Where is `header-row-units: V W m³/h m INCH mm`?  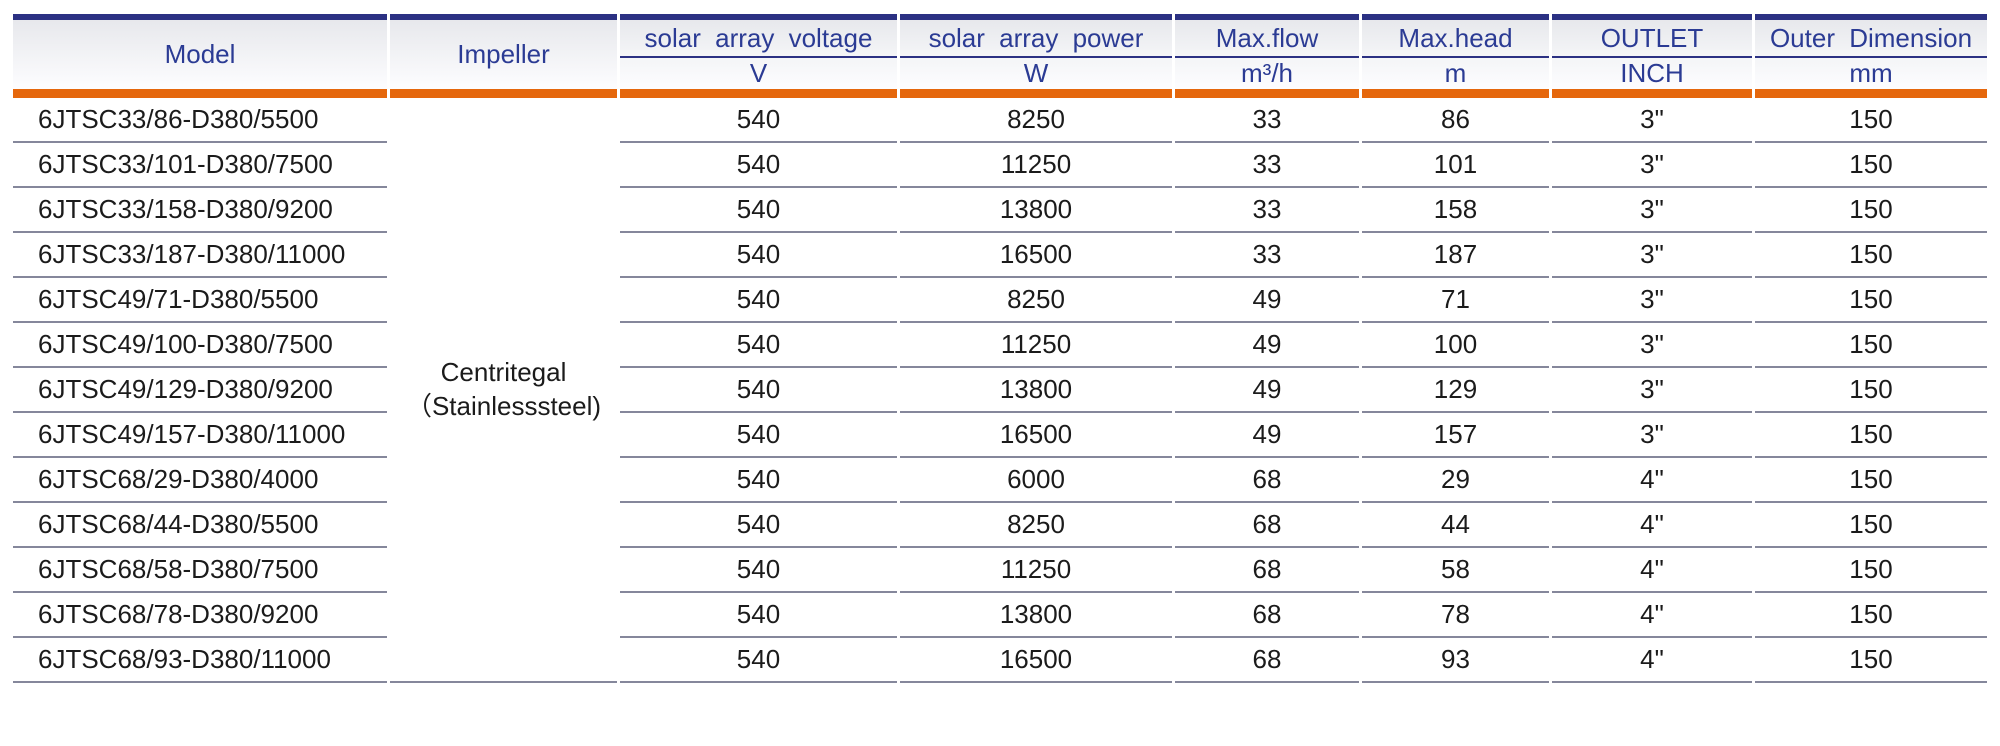
header-row-units: V W m³/h m INCH mm is located at coordinates (1000, 78).